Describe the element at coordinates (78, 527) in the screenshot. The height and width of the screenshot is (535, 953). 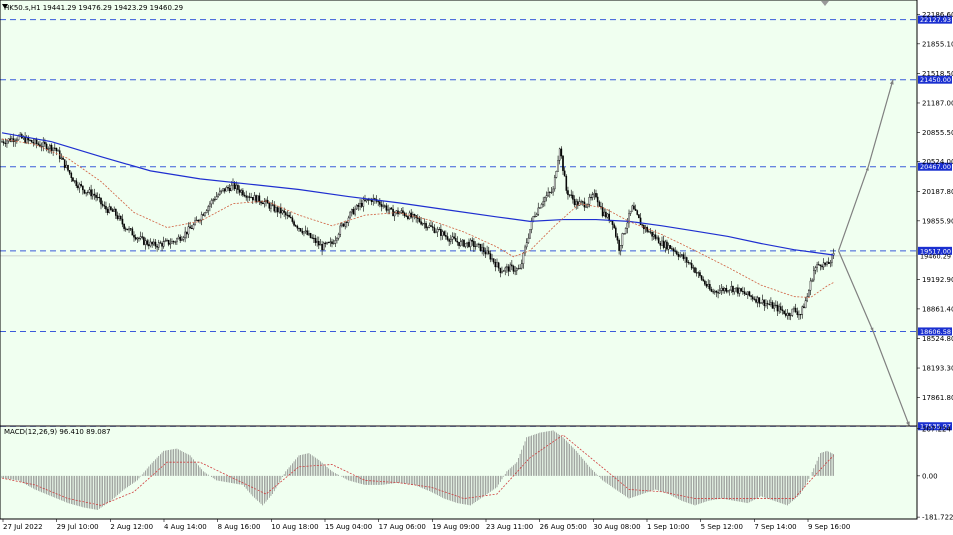
I see `time-tick-label-1: 29 Jul 10:00` at that location.